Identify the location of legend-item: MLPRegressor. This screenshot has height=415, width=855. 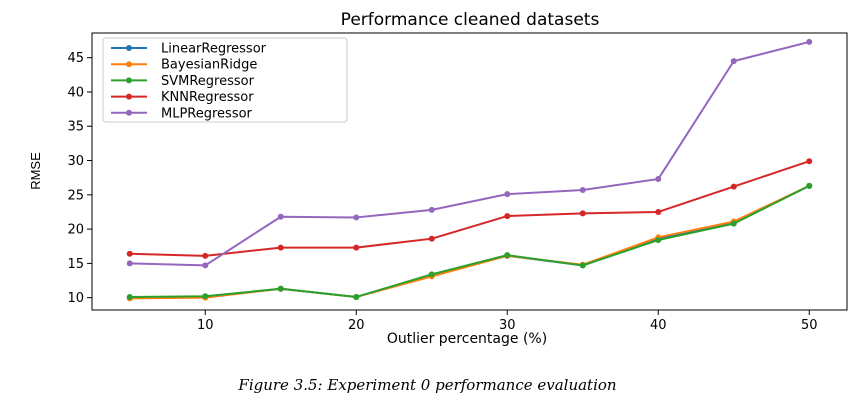
(182, 113).